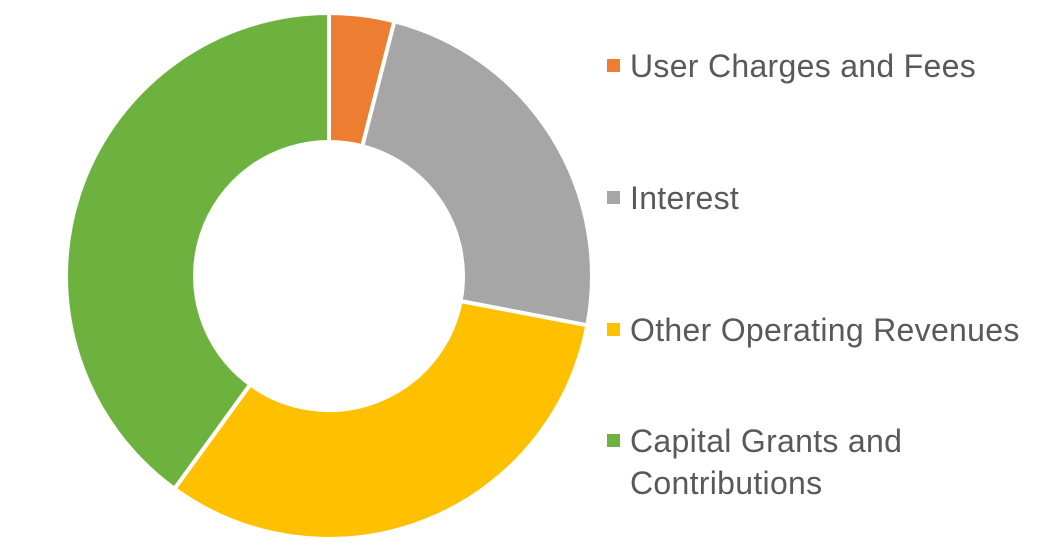 The image size is (1049, 556). I want to click on legend-item-capital-grants-and-contributions: Capital Grants and Contributions, so click(826, 462).